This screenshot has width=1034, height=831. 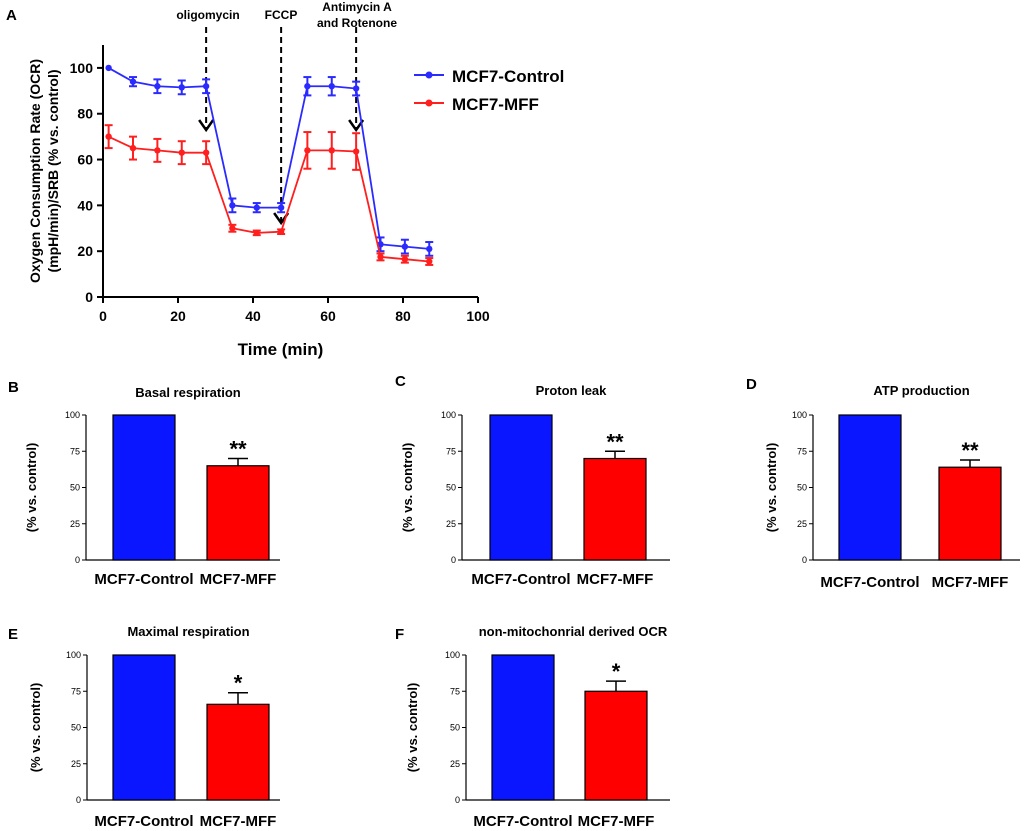 What do you see at coordinates (13, 634) in the screenshot?
I see `panel-label: E` at bounding box center [13, 634].